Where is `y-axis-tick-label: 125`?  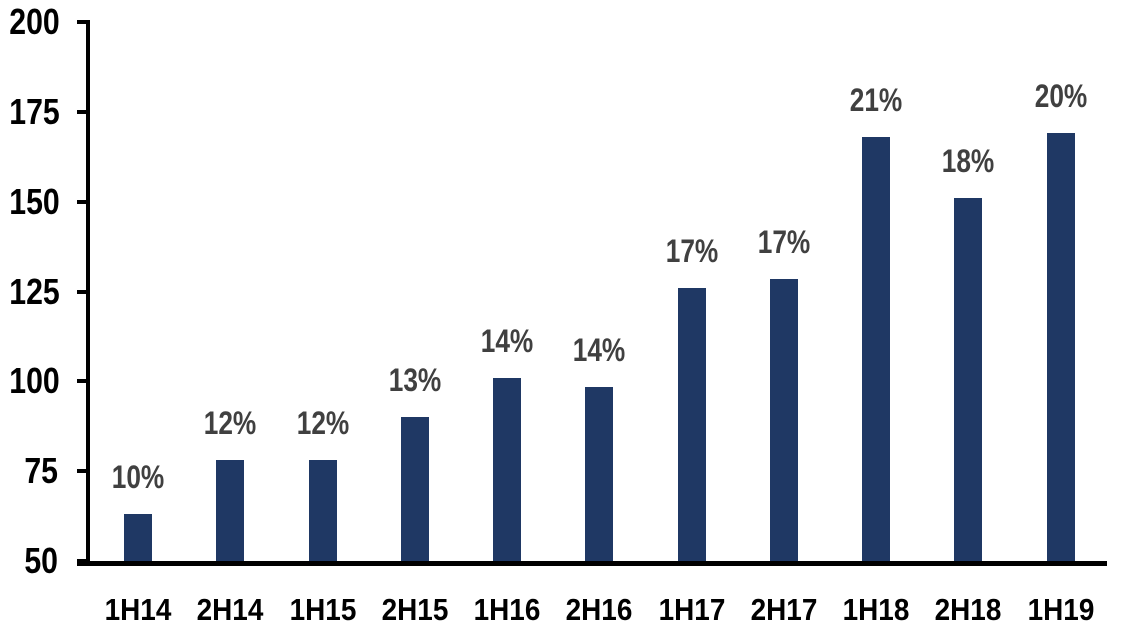
y-axis-tick-label: 125 is located at coordinates (34, 291).